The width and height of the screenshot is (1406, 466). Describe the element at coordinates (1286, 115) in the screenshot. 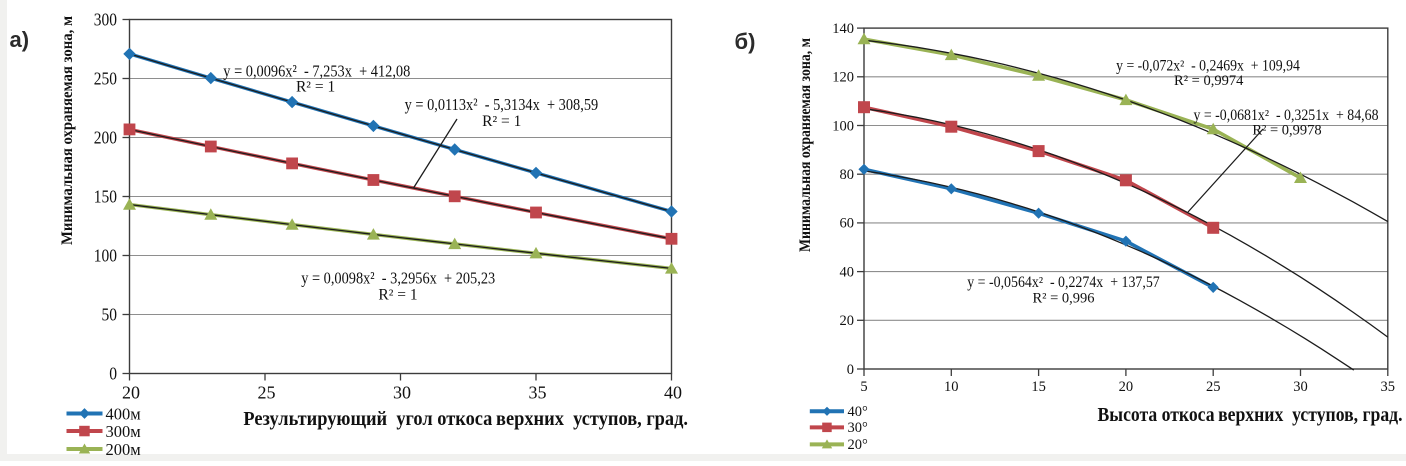

I see `svg-text:y = -0,0681x² - 0,3251x + 84: y = -0,0681x² - 0,3251x + 84,68` at that location.